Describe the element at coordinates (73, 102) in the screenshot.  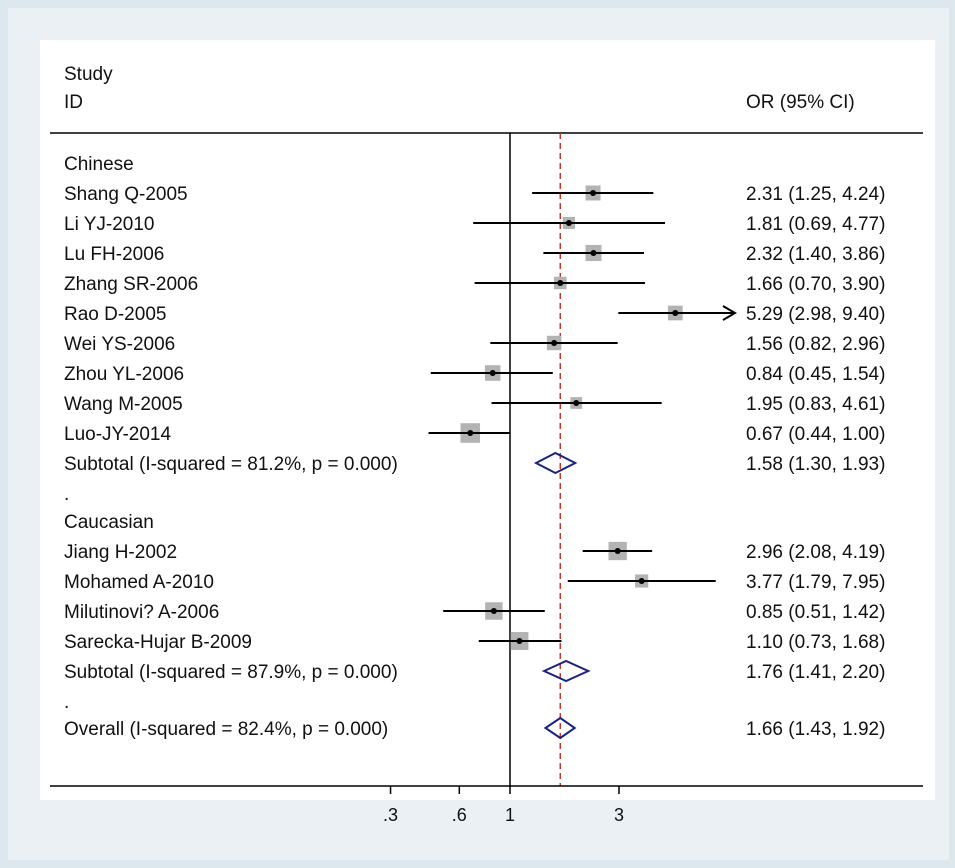
I see `header-id: ID` at that location.